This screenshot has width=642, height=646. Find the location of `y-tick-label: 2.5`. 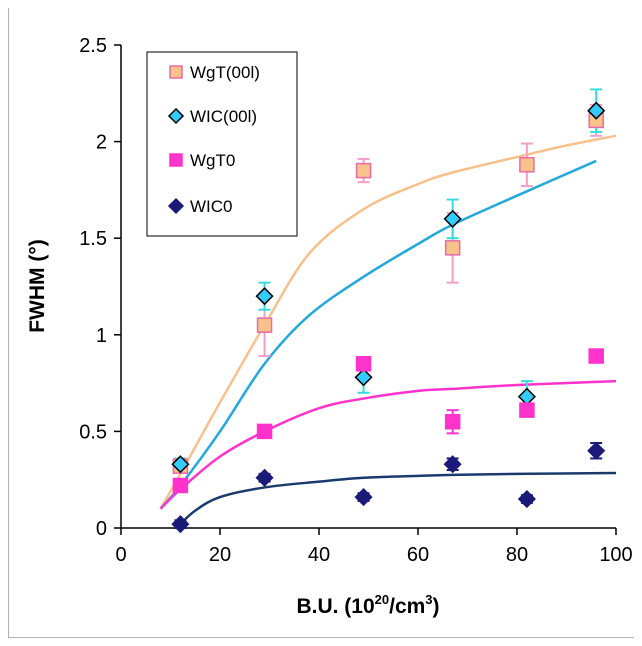

y-tick-label: 2.5 is located at coordinates (93, 46).